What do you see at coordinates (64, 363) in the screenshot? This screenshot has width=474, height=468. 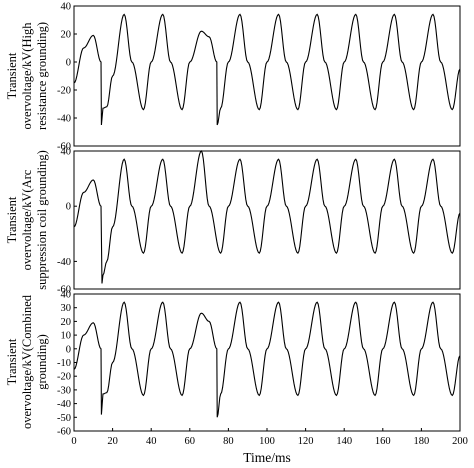 I see `y-tick-label: -10` at bounding box center [64, 363].